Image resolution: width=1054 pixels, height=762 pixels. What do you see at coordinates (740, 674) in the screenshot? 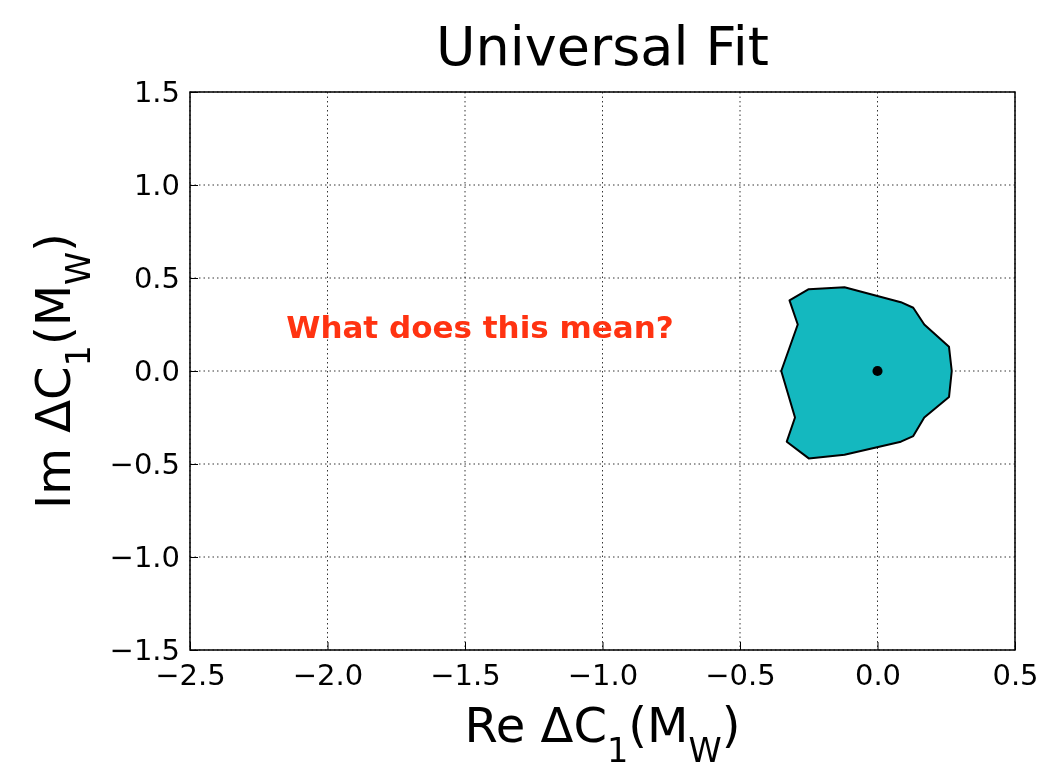
I see `x-tick-label: −0.5` at bounding box center [740, 674].